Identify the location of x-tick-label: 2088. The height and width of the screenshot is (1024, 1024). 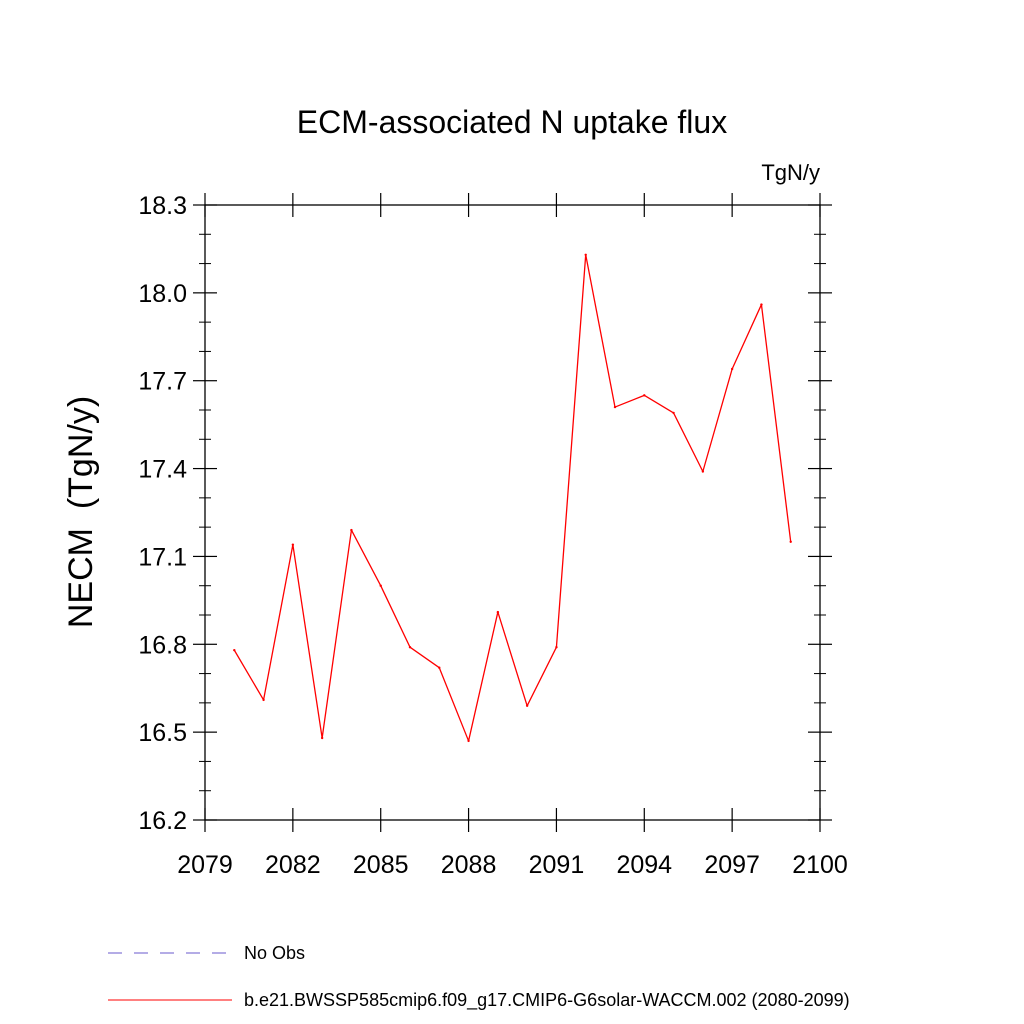
(469, 865).